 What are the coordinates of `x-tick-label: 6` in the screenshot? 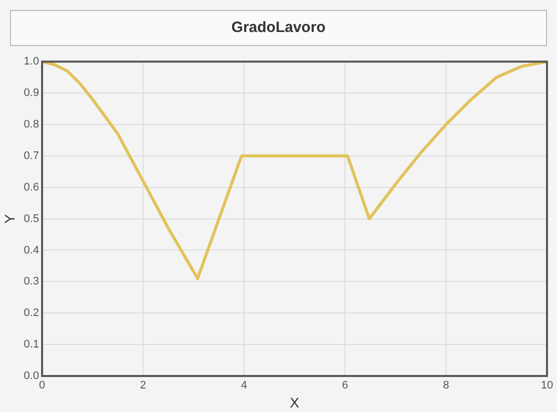 It's located at (345, 386).